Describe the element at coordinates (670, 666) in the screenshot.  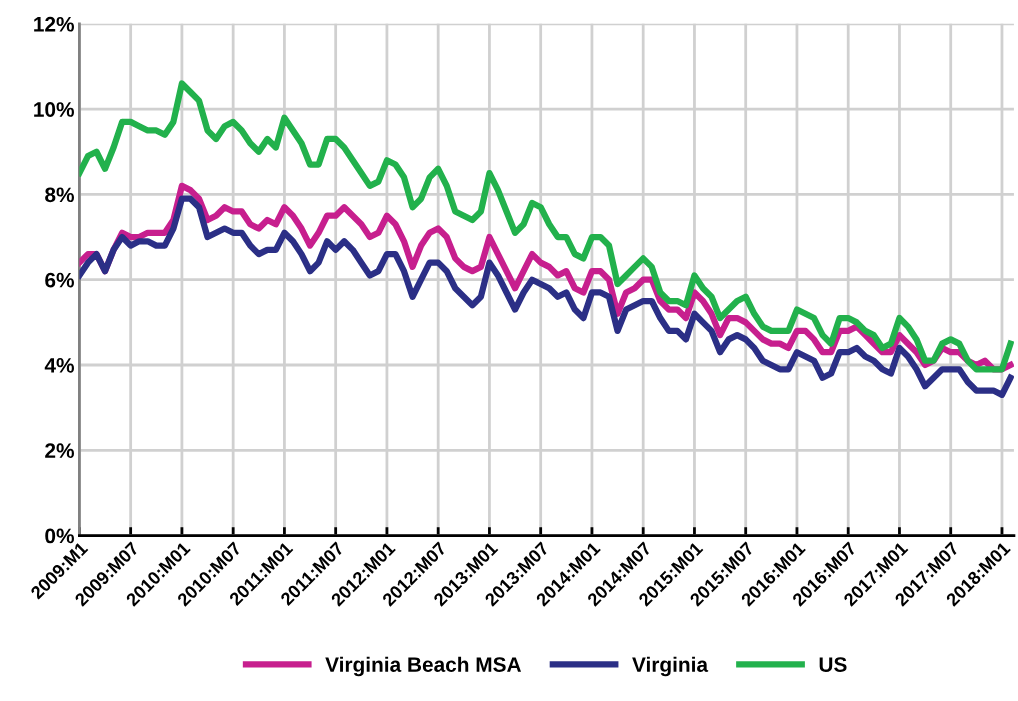
I see `legend-label: Virginia` at that location.